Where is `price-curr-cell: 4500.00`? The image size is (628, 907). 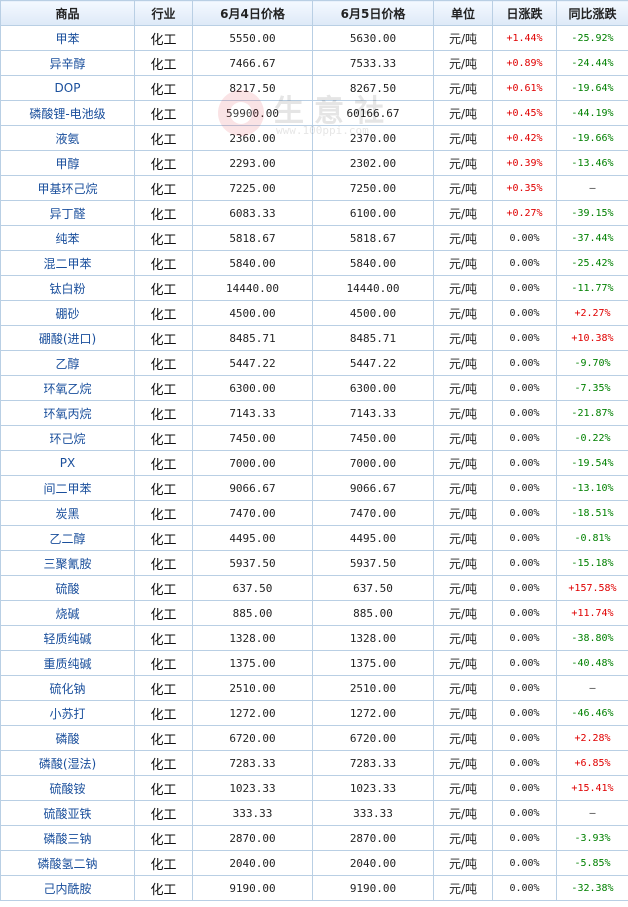 price-curr-cell: 4500.00 is located at coordinates (373, 313).